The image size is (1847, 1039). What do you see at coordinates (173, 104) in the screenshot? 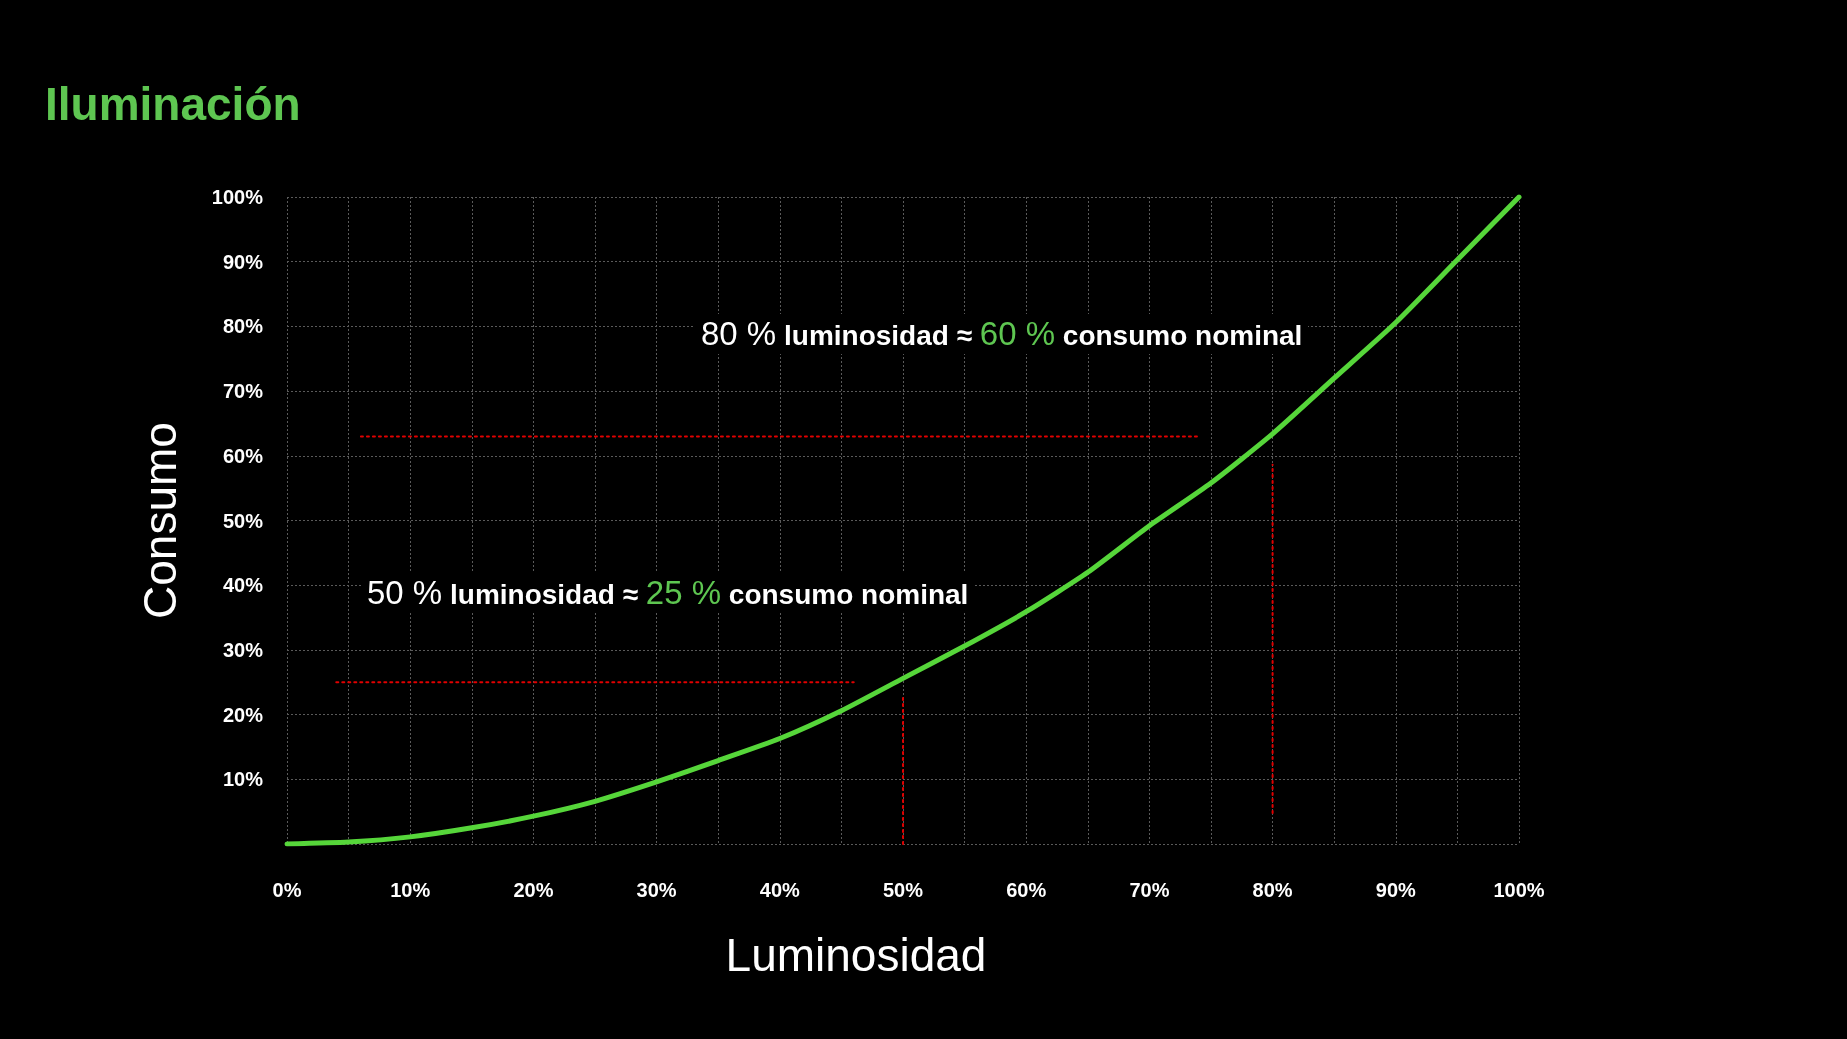
I see `chart-title: Iluminación` at bounding box center [173, 104].